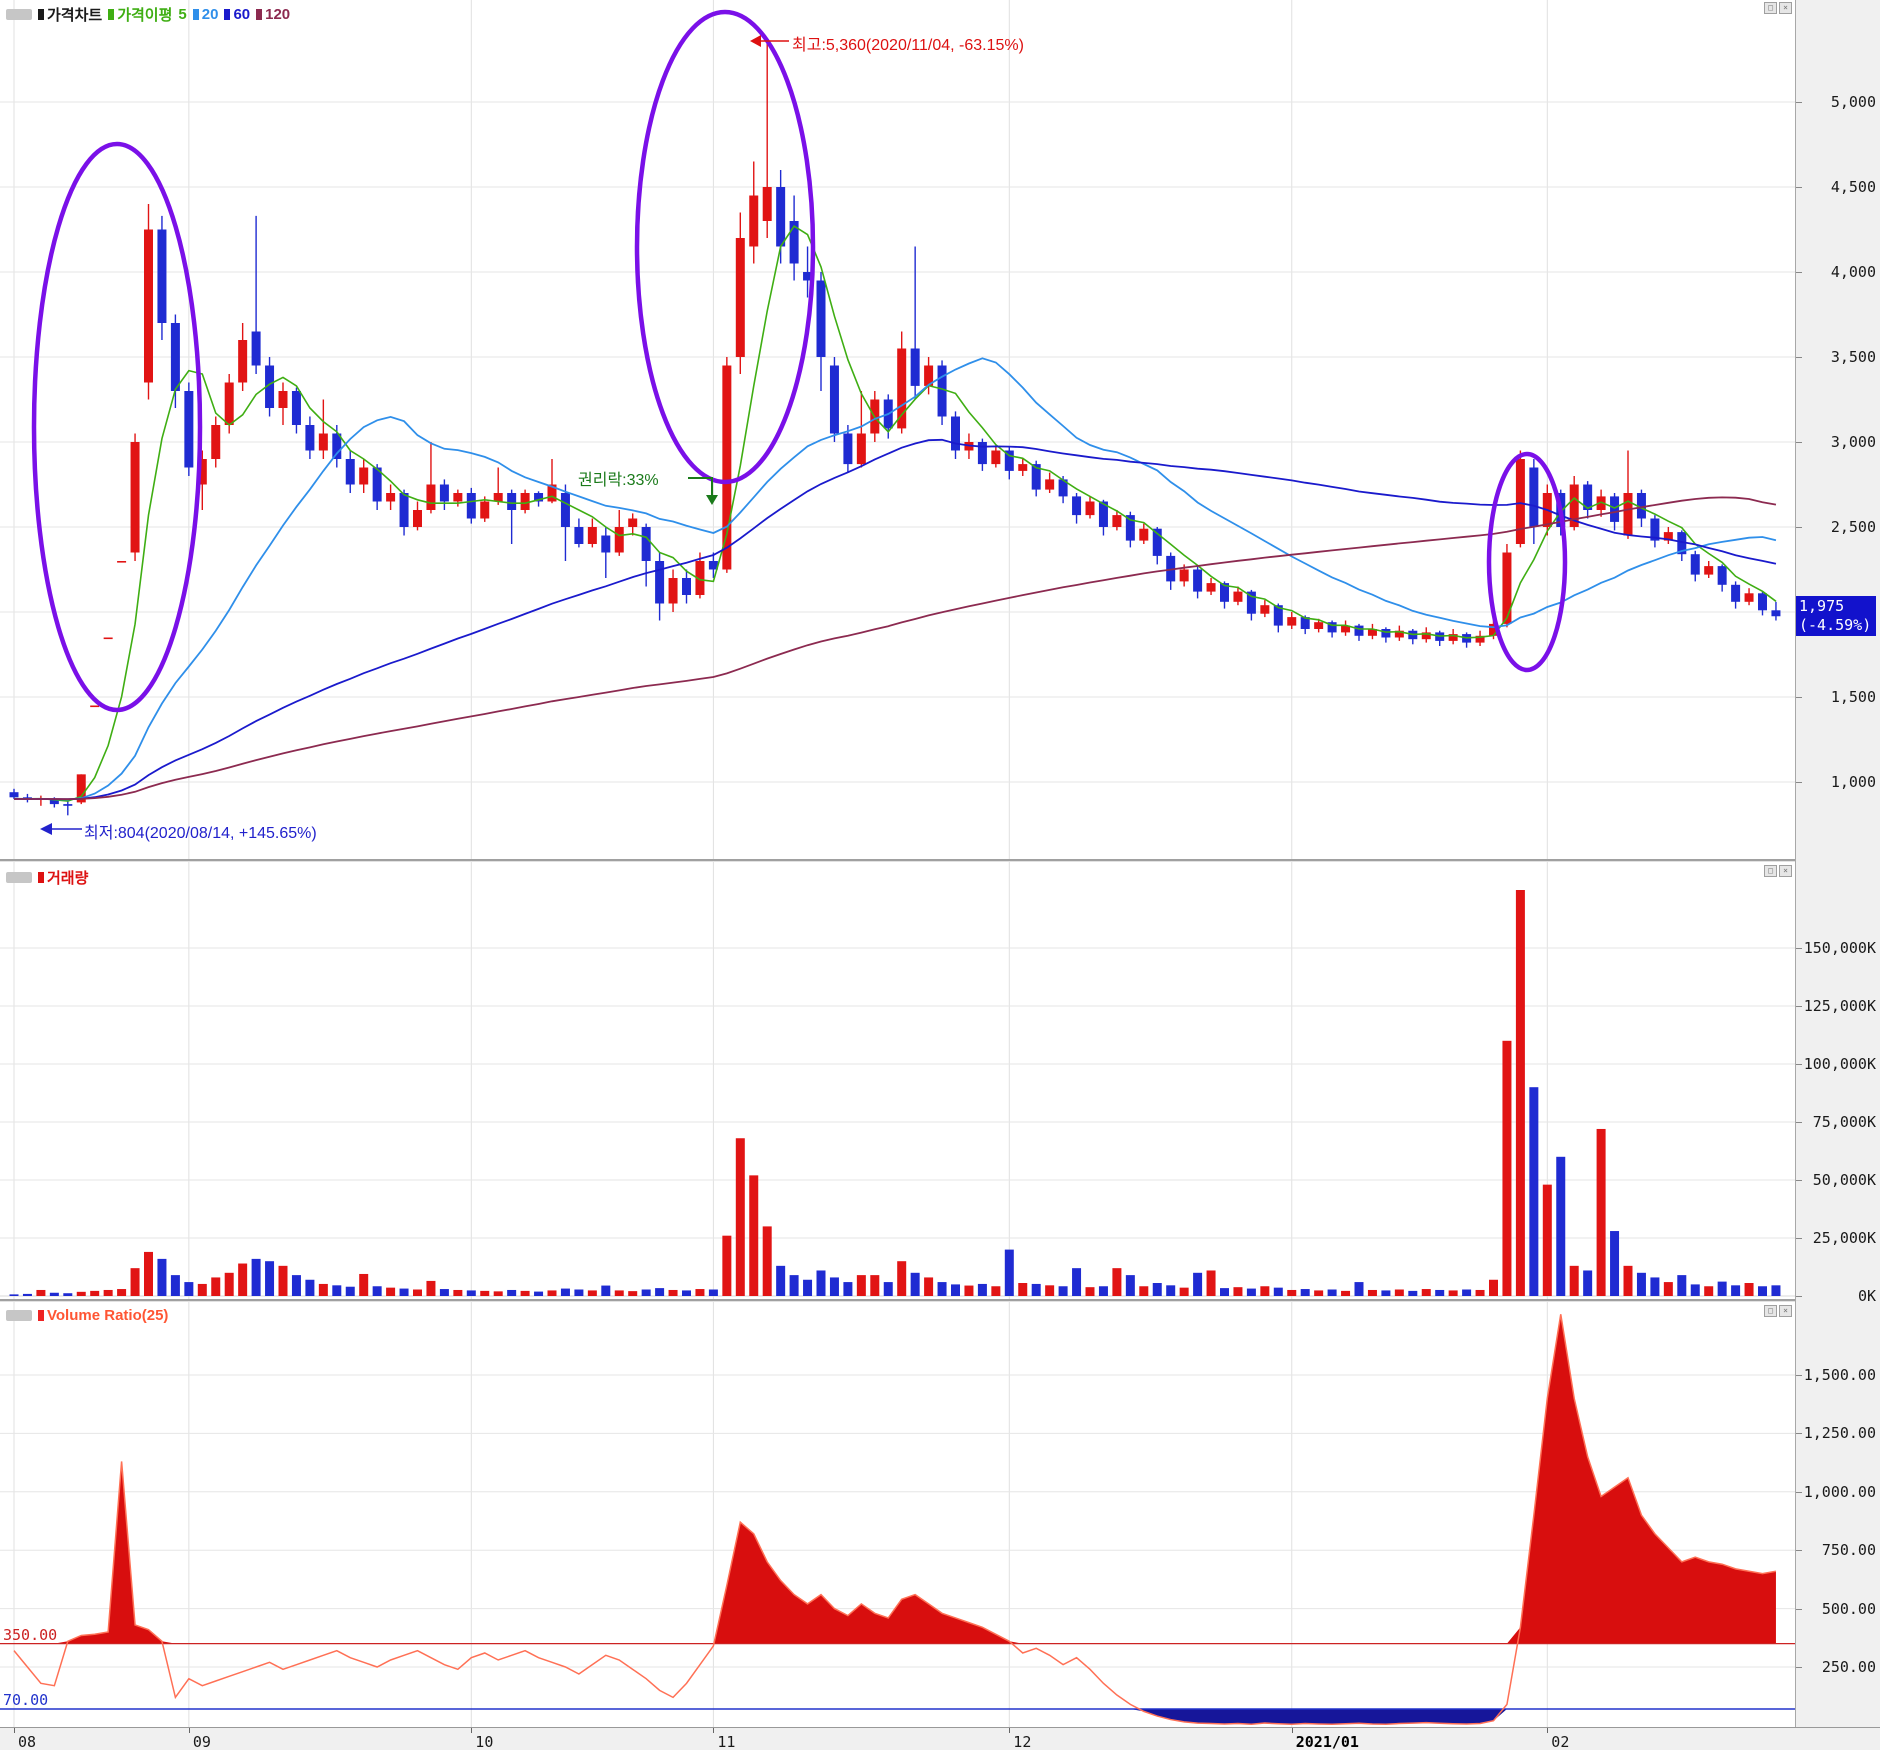 The height and width of the screenshot is (1750, 1880). What do you see at coordinates (1778, 8) in the screenshot?
I see `price-panel-buttons: □ ×` at bounding box center [1778, 8].